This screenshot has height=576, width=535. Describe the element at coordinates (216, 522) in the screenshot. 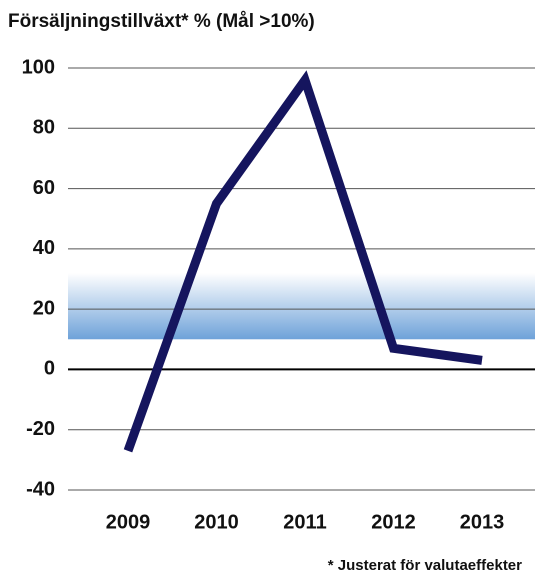

I see `x-tick-label: 2010` at that location.